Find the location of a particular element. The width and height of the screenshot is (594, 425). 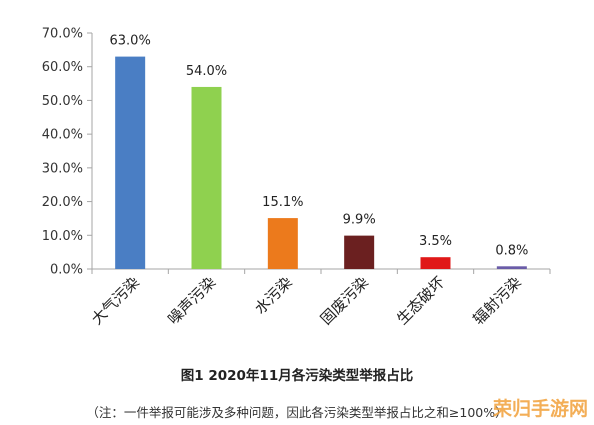

data-label: 63.0% is located at coordinates (130, 41).